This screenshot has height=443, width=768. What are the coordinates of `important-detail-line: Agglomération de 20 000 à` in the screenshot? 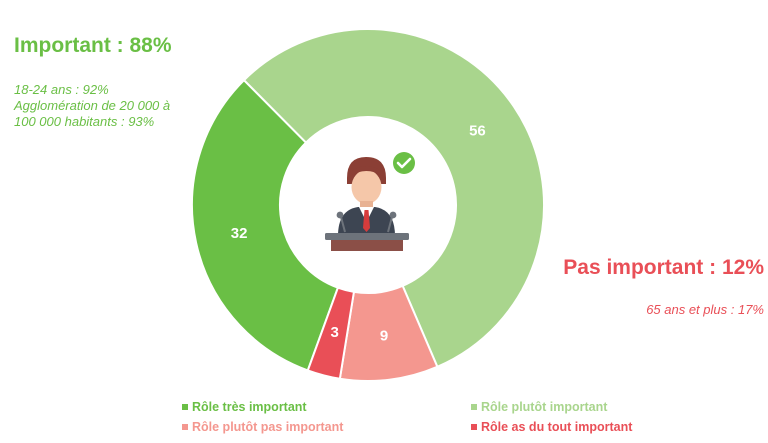 It's located at (92, 105).